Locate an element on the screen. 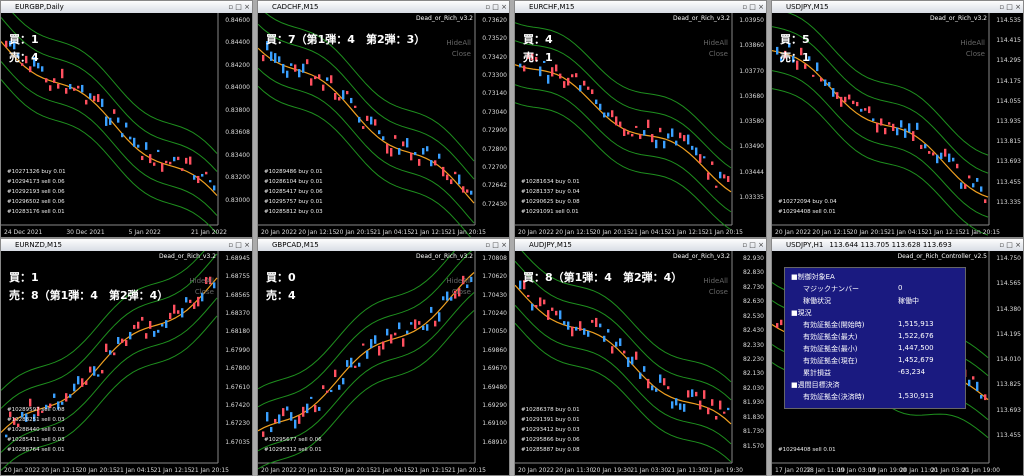 This screenshot has width=1024, height=476. order-label: #10285417 buy 0.06 is located at coordinates (293, 192).